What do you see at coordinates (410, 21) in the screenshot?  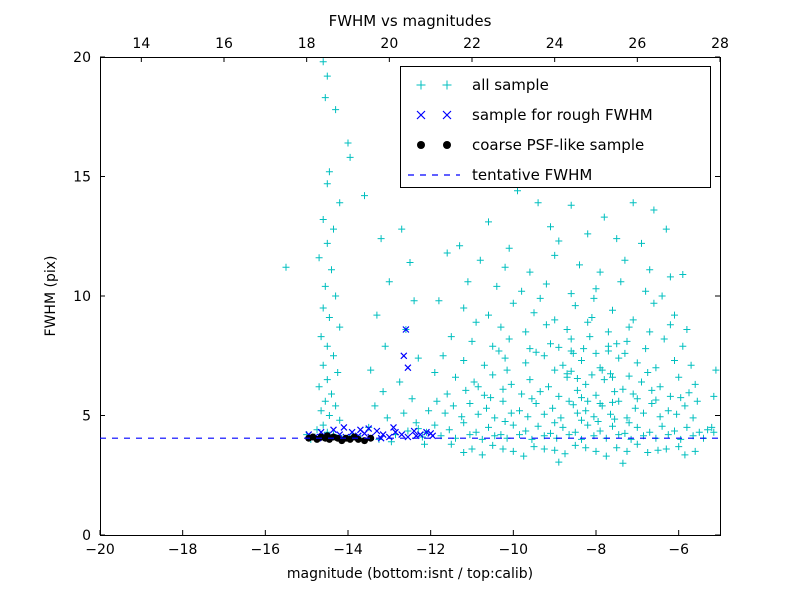 I see `chart-title: FWHM vs magnitudes` at bounding box center [410, 21].